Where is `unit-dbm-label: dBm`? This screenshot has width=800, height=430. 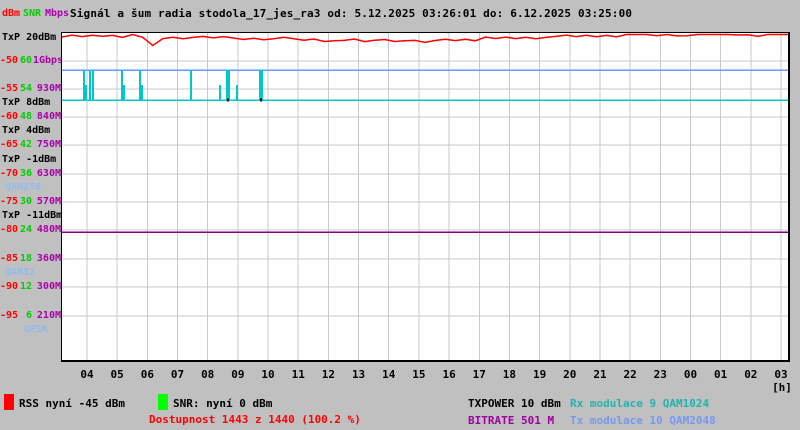
unit-dbm-label: dBm is located at coordinates (11, 13).